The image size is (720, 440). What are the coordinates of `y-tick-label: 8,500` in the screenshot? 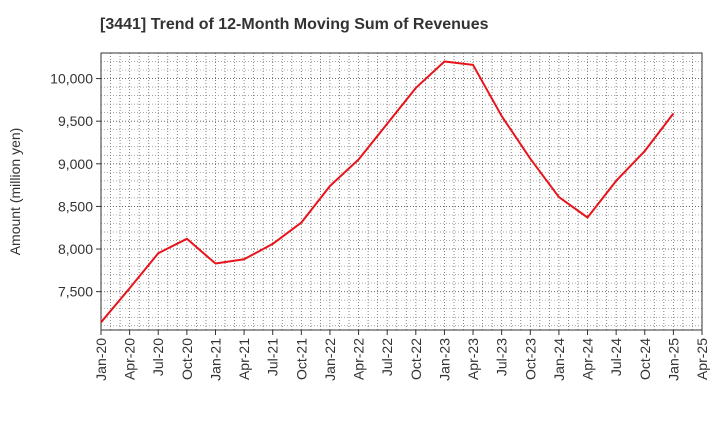 It's located at (75, 206).